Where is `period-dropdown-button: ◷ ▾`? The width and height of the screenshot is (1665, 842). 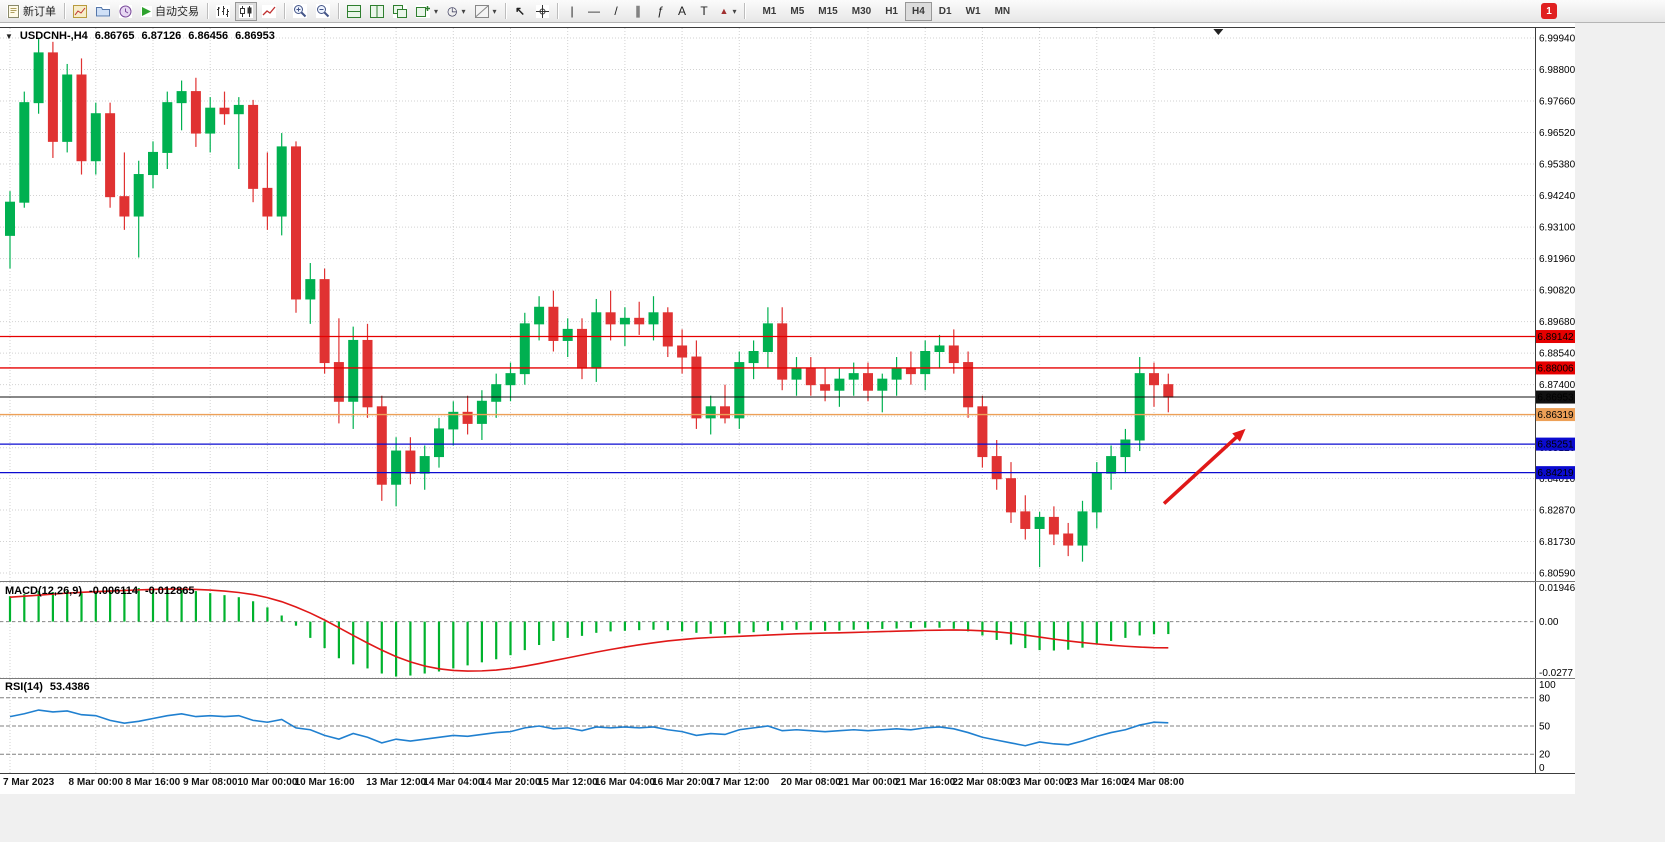
period-dropdown-button: ◷ ▾ is located at coordinates (456, 11).